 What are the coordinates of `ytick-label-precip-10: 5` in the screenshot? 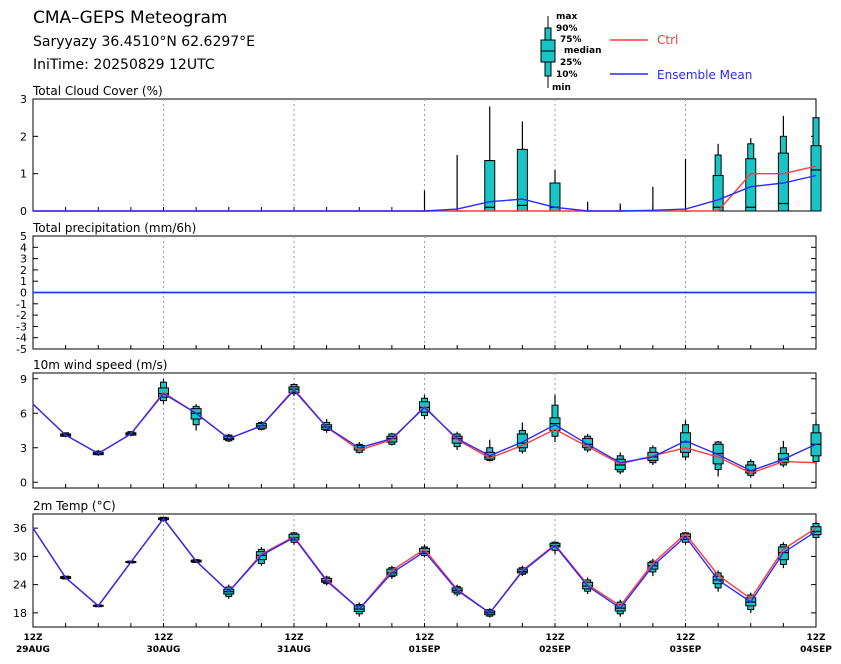 It's located at (23, 236).